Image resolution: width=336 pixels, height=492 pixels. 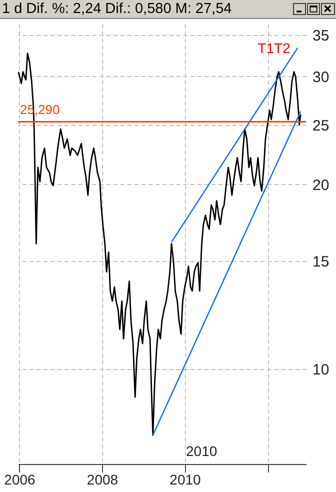 What do you see at coordinates (274, 48) in the screenshot?
I see `annotation: T1T2` at bounding box center [274, 48].